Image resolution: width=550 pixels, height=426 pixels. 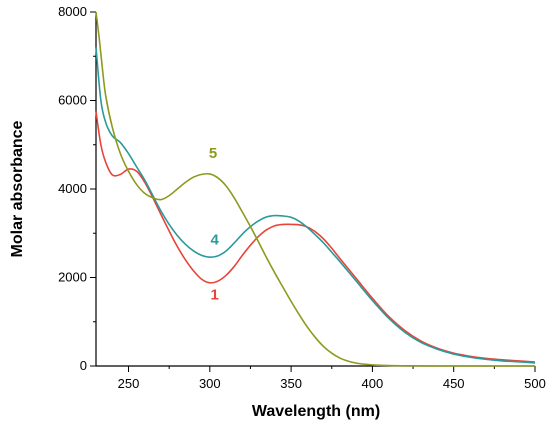 I want to click on y-tick-label: 4000, so click(x=72, y=188).